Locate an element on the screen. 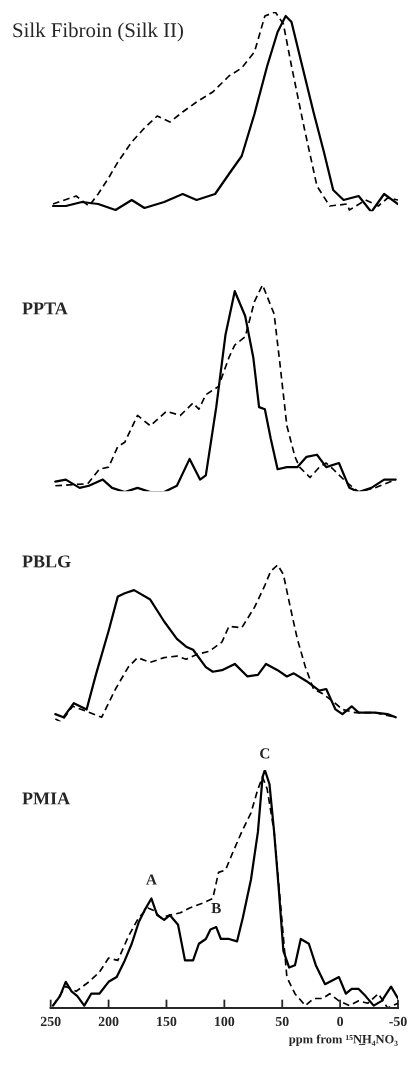 The height and width of the screenshot is (1066, 416). x-tick-label: -50 is located at coordinates (398, 1021).